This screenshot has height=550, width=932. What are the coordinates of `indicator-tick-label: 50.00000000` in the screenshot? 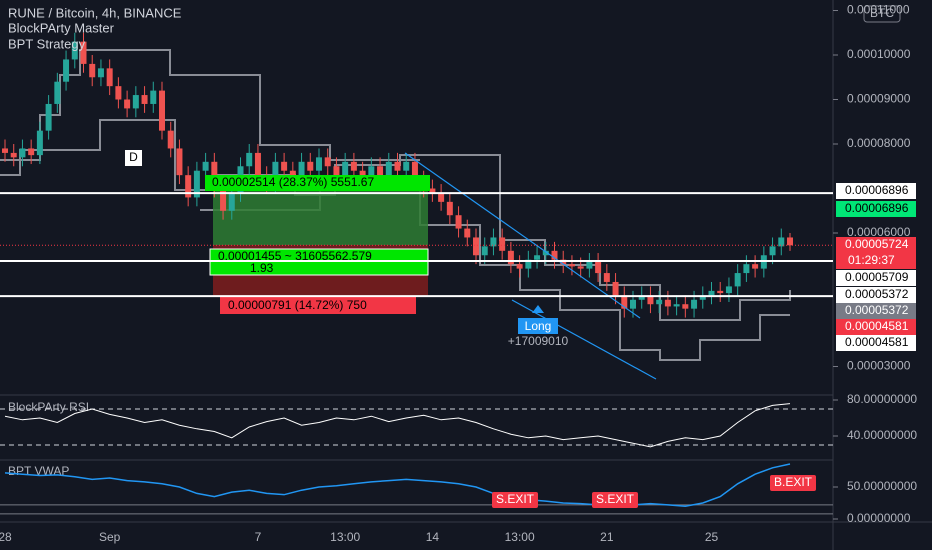 It's located at (882, 486).